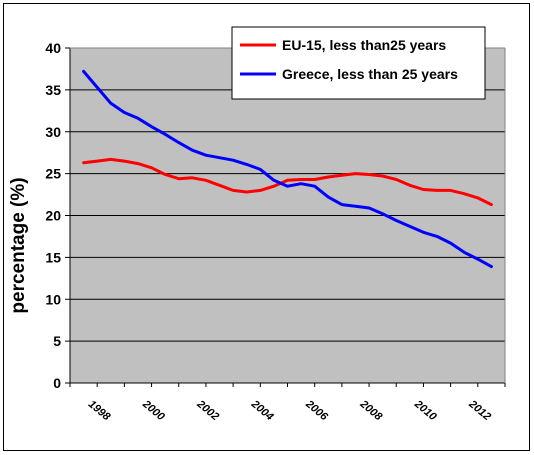 The image size is (534, 455). I want to click on x-tick-labels: 1998 2000 2002 2004 2006 2008 2010 2012, so click(289, 411).